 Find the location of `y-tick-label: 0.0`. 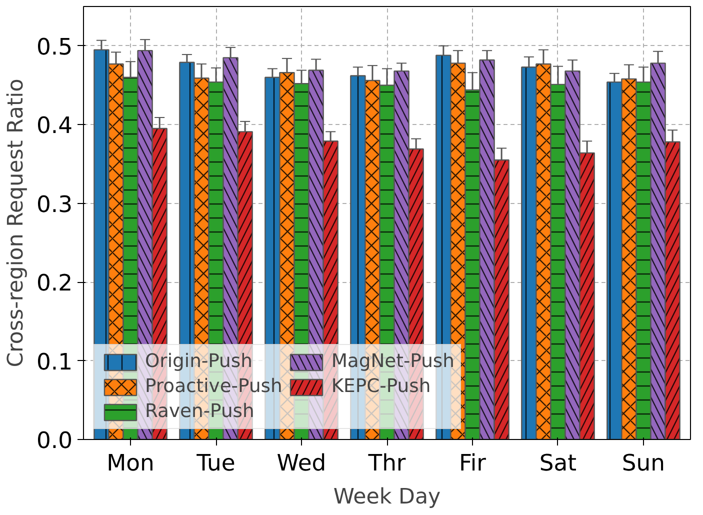

y-tick-label: 0.0 is located at coordinates (54, 441).